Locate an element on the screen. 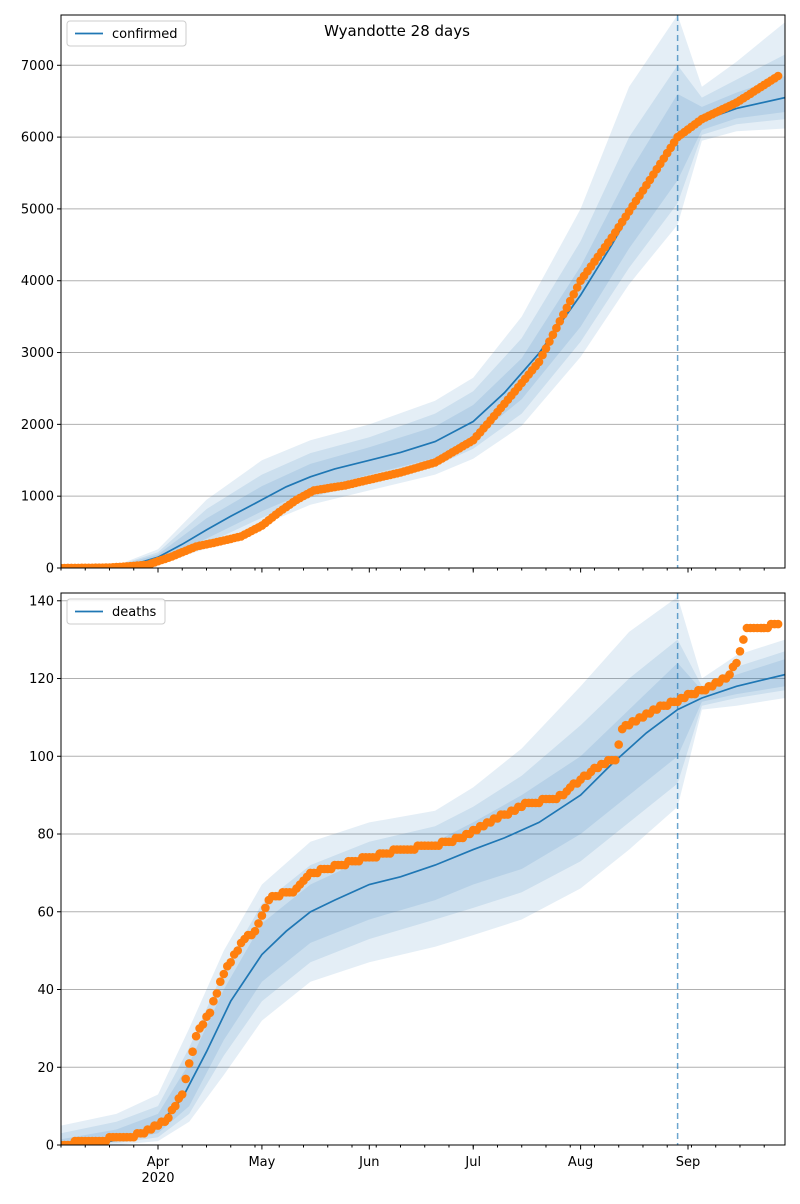 The width and height of the screenshot is (800, 1204). x-tick-label: Jun is located at coordinates (368, 1162).